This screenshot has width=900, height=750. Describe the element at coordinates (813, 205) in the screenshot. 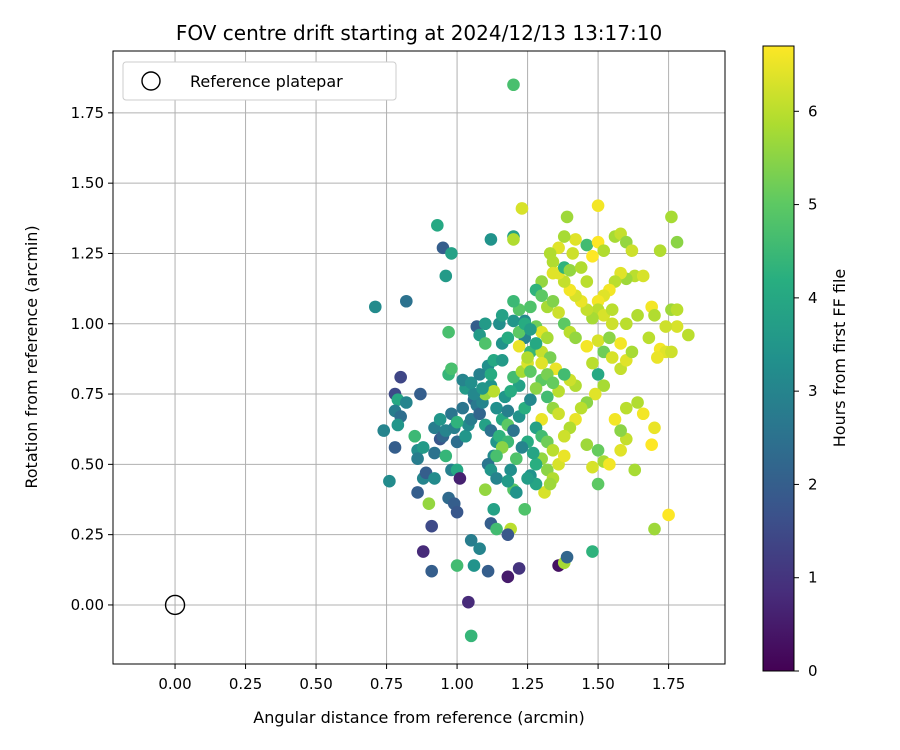

I see `colorbar-tick-label: 5` at that location.